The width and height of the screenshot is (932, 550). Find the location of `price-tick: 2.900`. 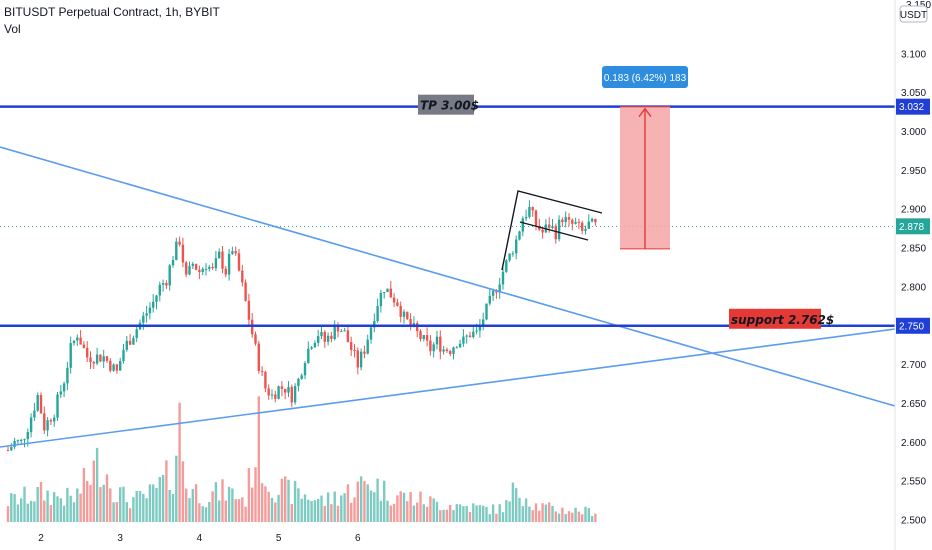

price-tick: 2.900 is located at coordinates (913, 210).